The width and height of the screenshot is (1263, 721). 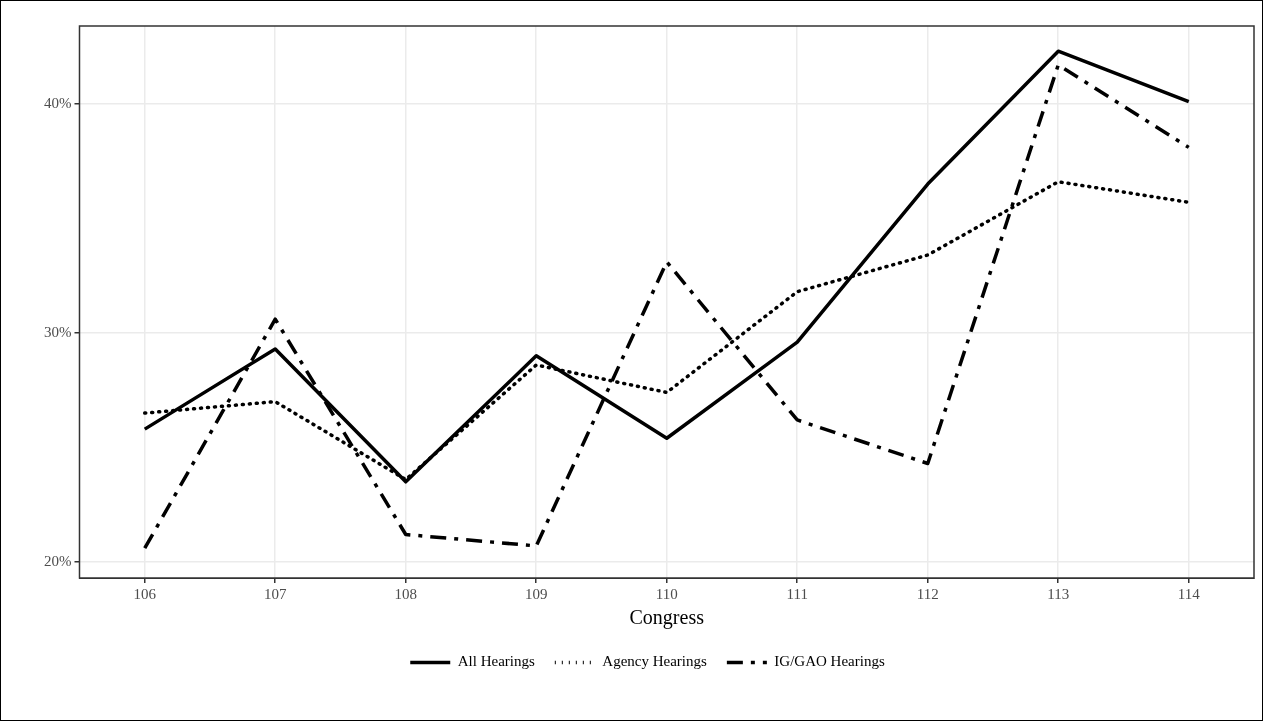 What do you see at coordinates (275, 593) in the screenshot?
I see `x-tick-label: 107` at bounding box center [275, 593].